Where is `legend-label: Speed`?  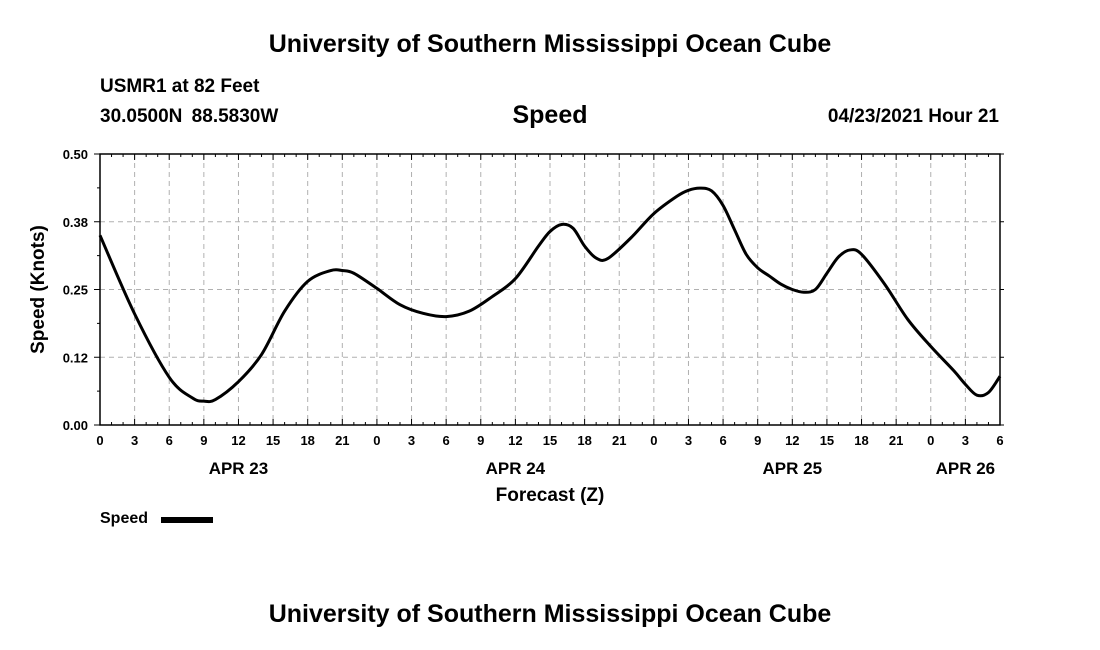
legend-label: Speed is located at coordinates (124, 518).